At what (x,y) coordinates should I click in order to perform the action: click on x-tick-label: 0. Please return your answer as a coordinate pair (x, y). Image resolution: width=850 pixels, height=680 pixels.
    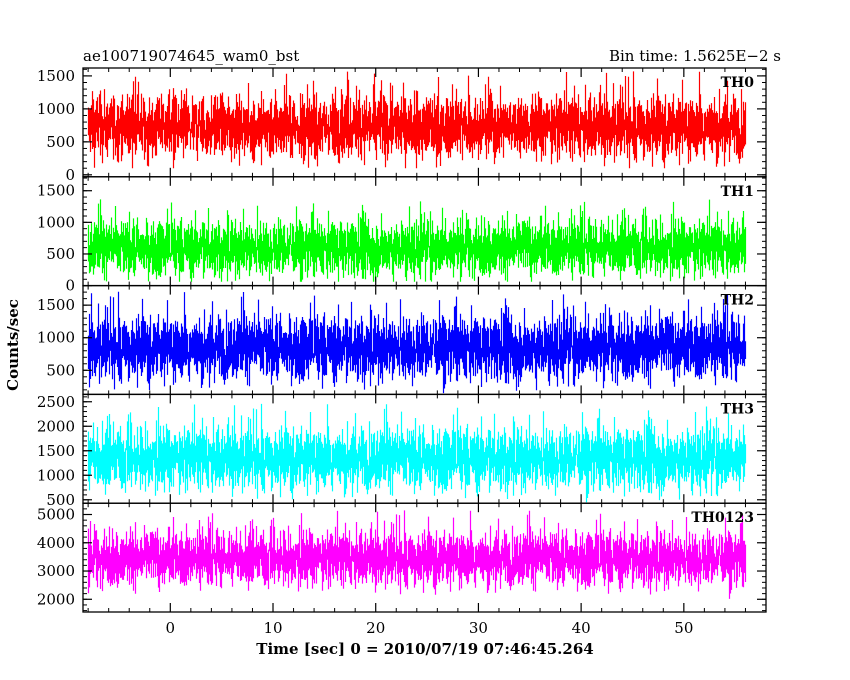
    Looking at the image, I should click on (171, 628).